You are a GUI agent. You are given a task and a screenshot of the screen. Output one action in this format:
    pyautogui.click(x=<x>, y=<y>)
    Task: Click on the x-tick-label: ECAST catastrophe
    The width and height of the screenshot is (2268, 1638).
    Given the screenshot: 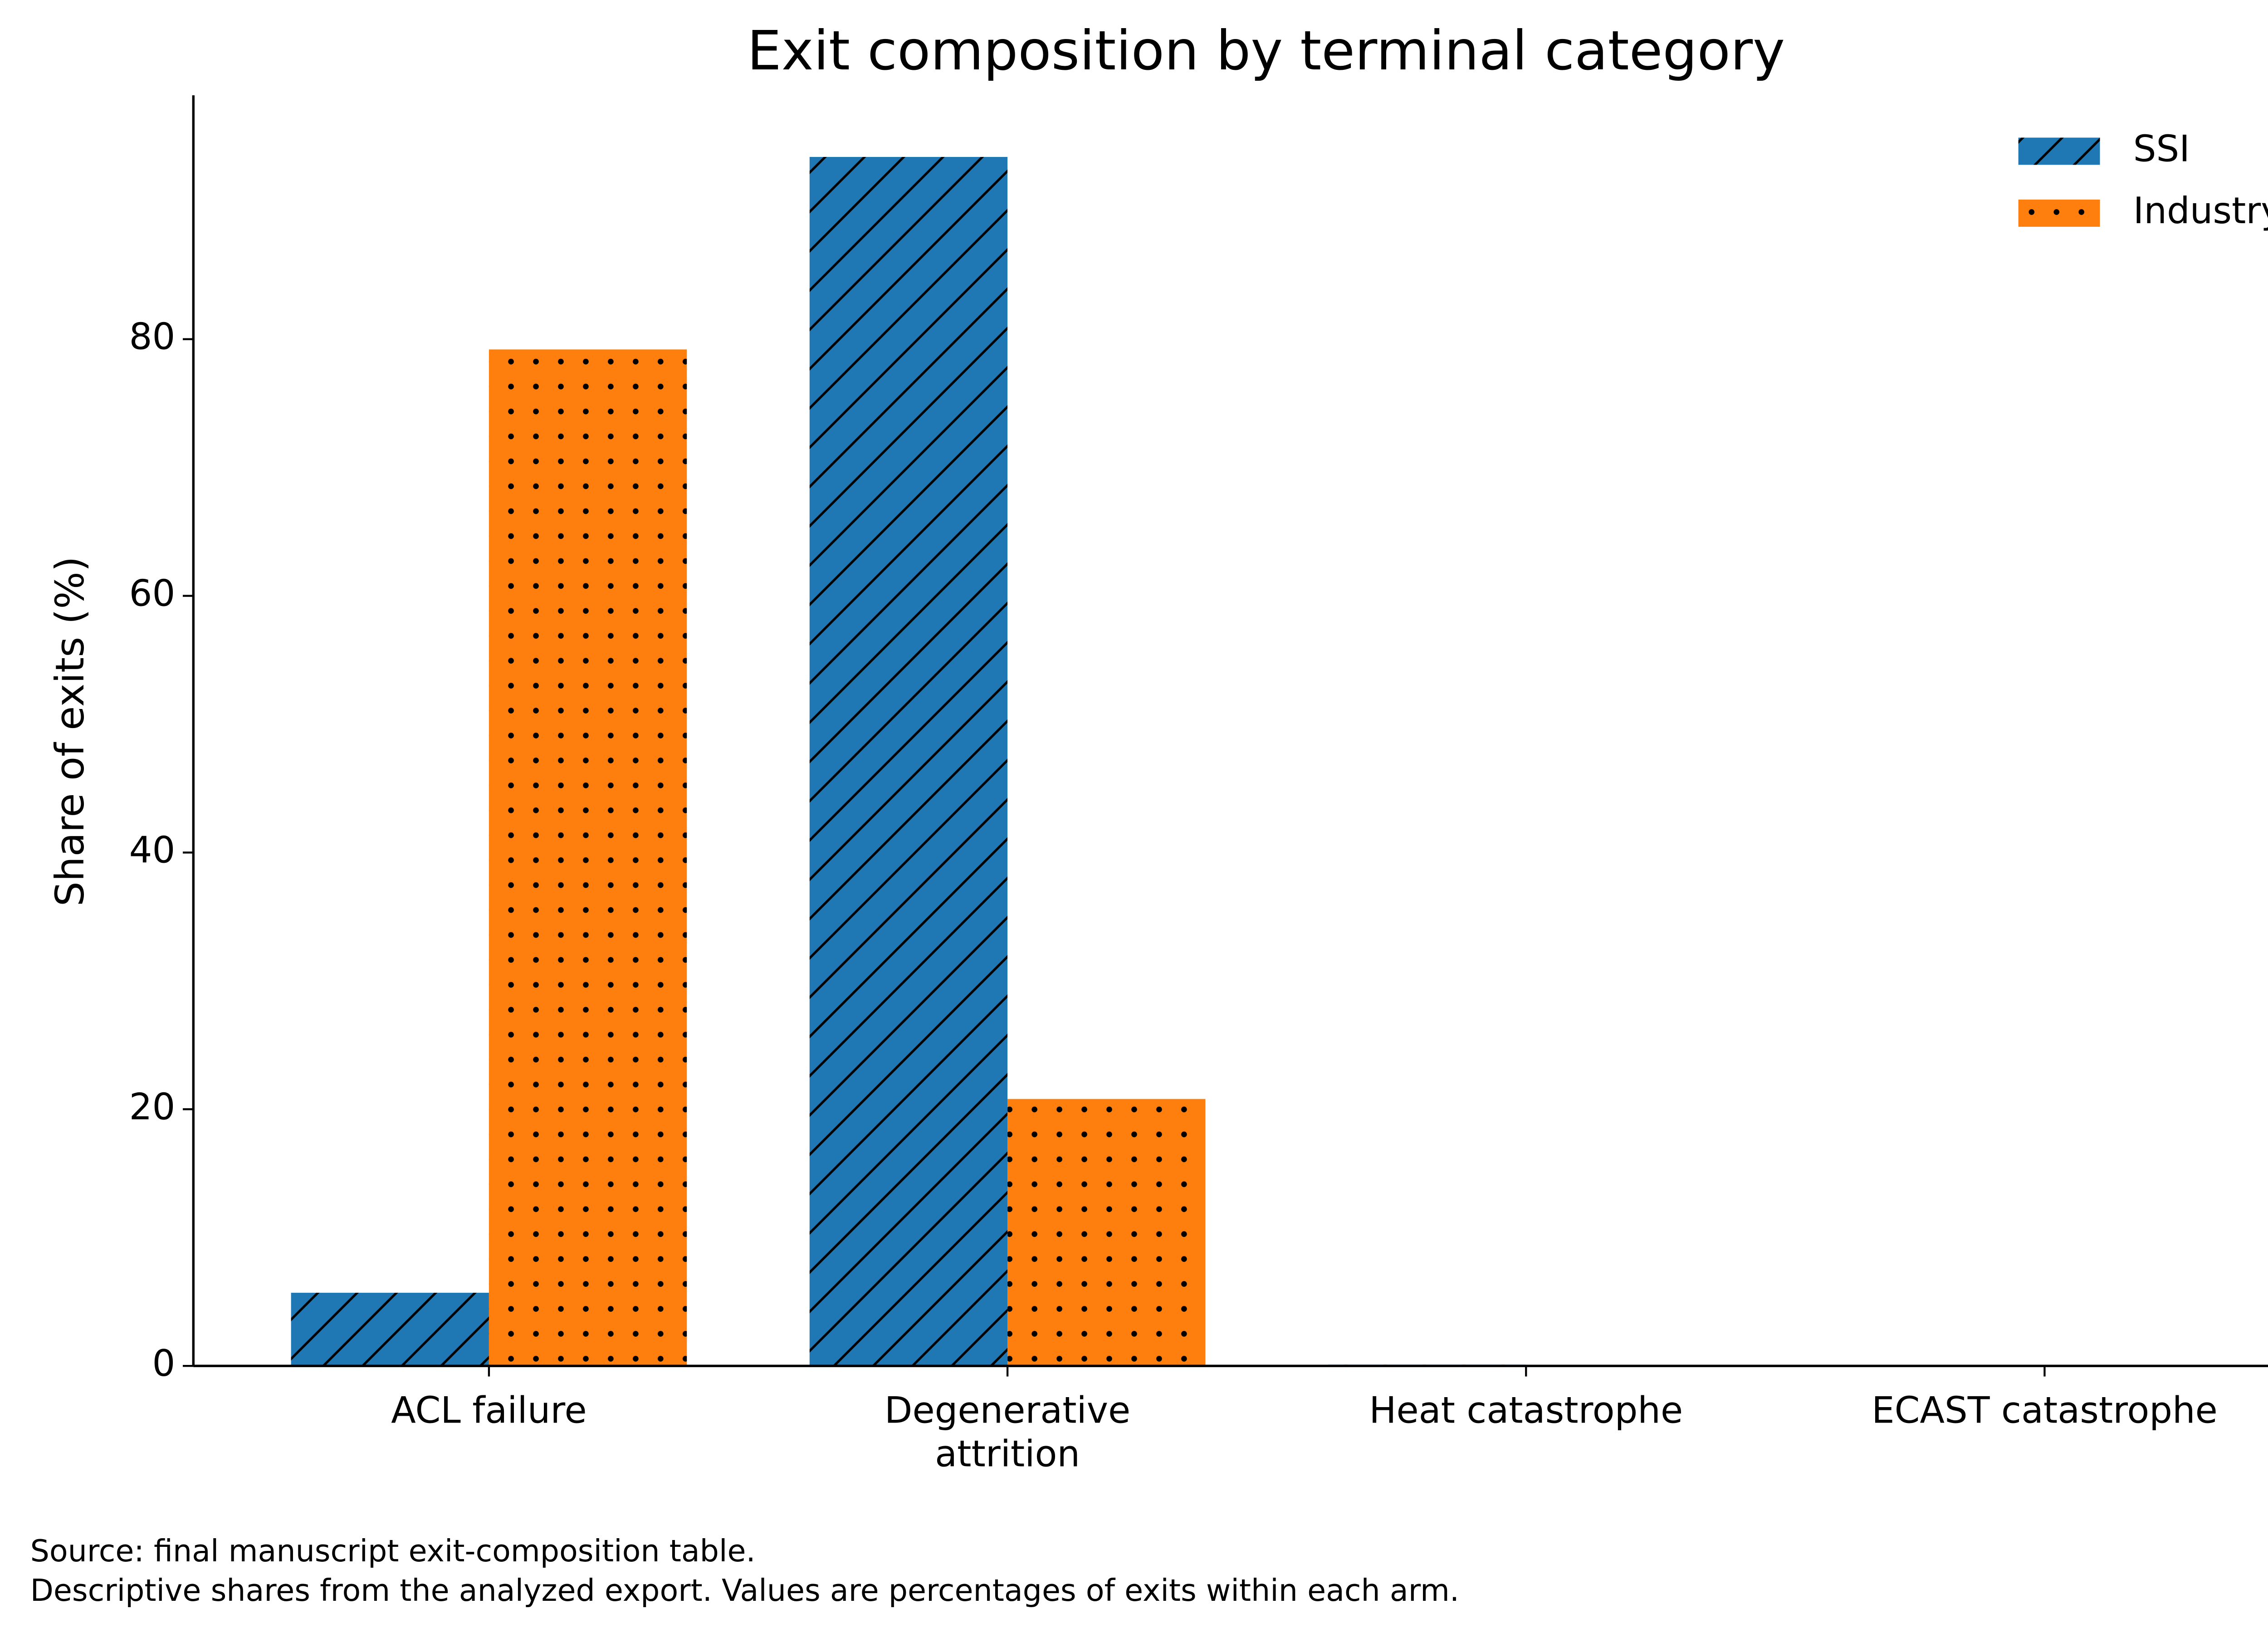 What is the action you would take?
    pyautogui.click(x=2045, y=1410)
    